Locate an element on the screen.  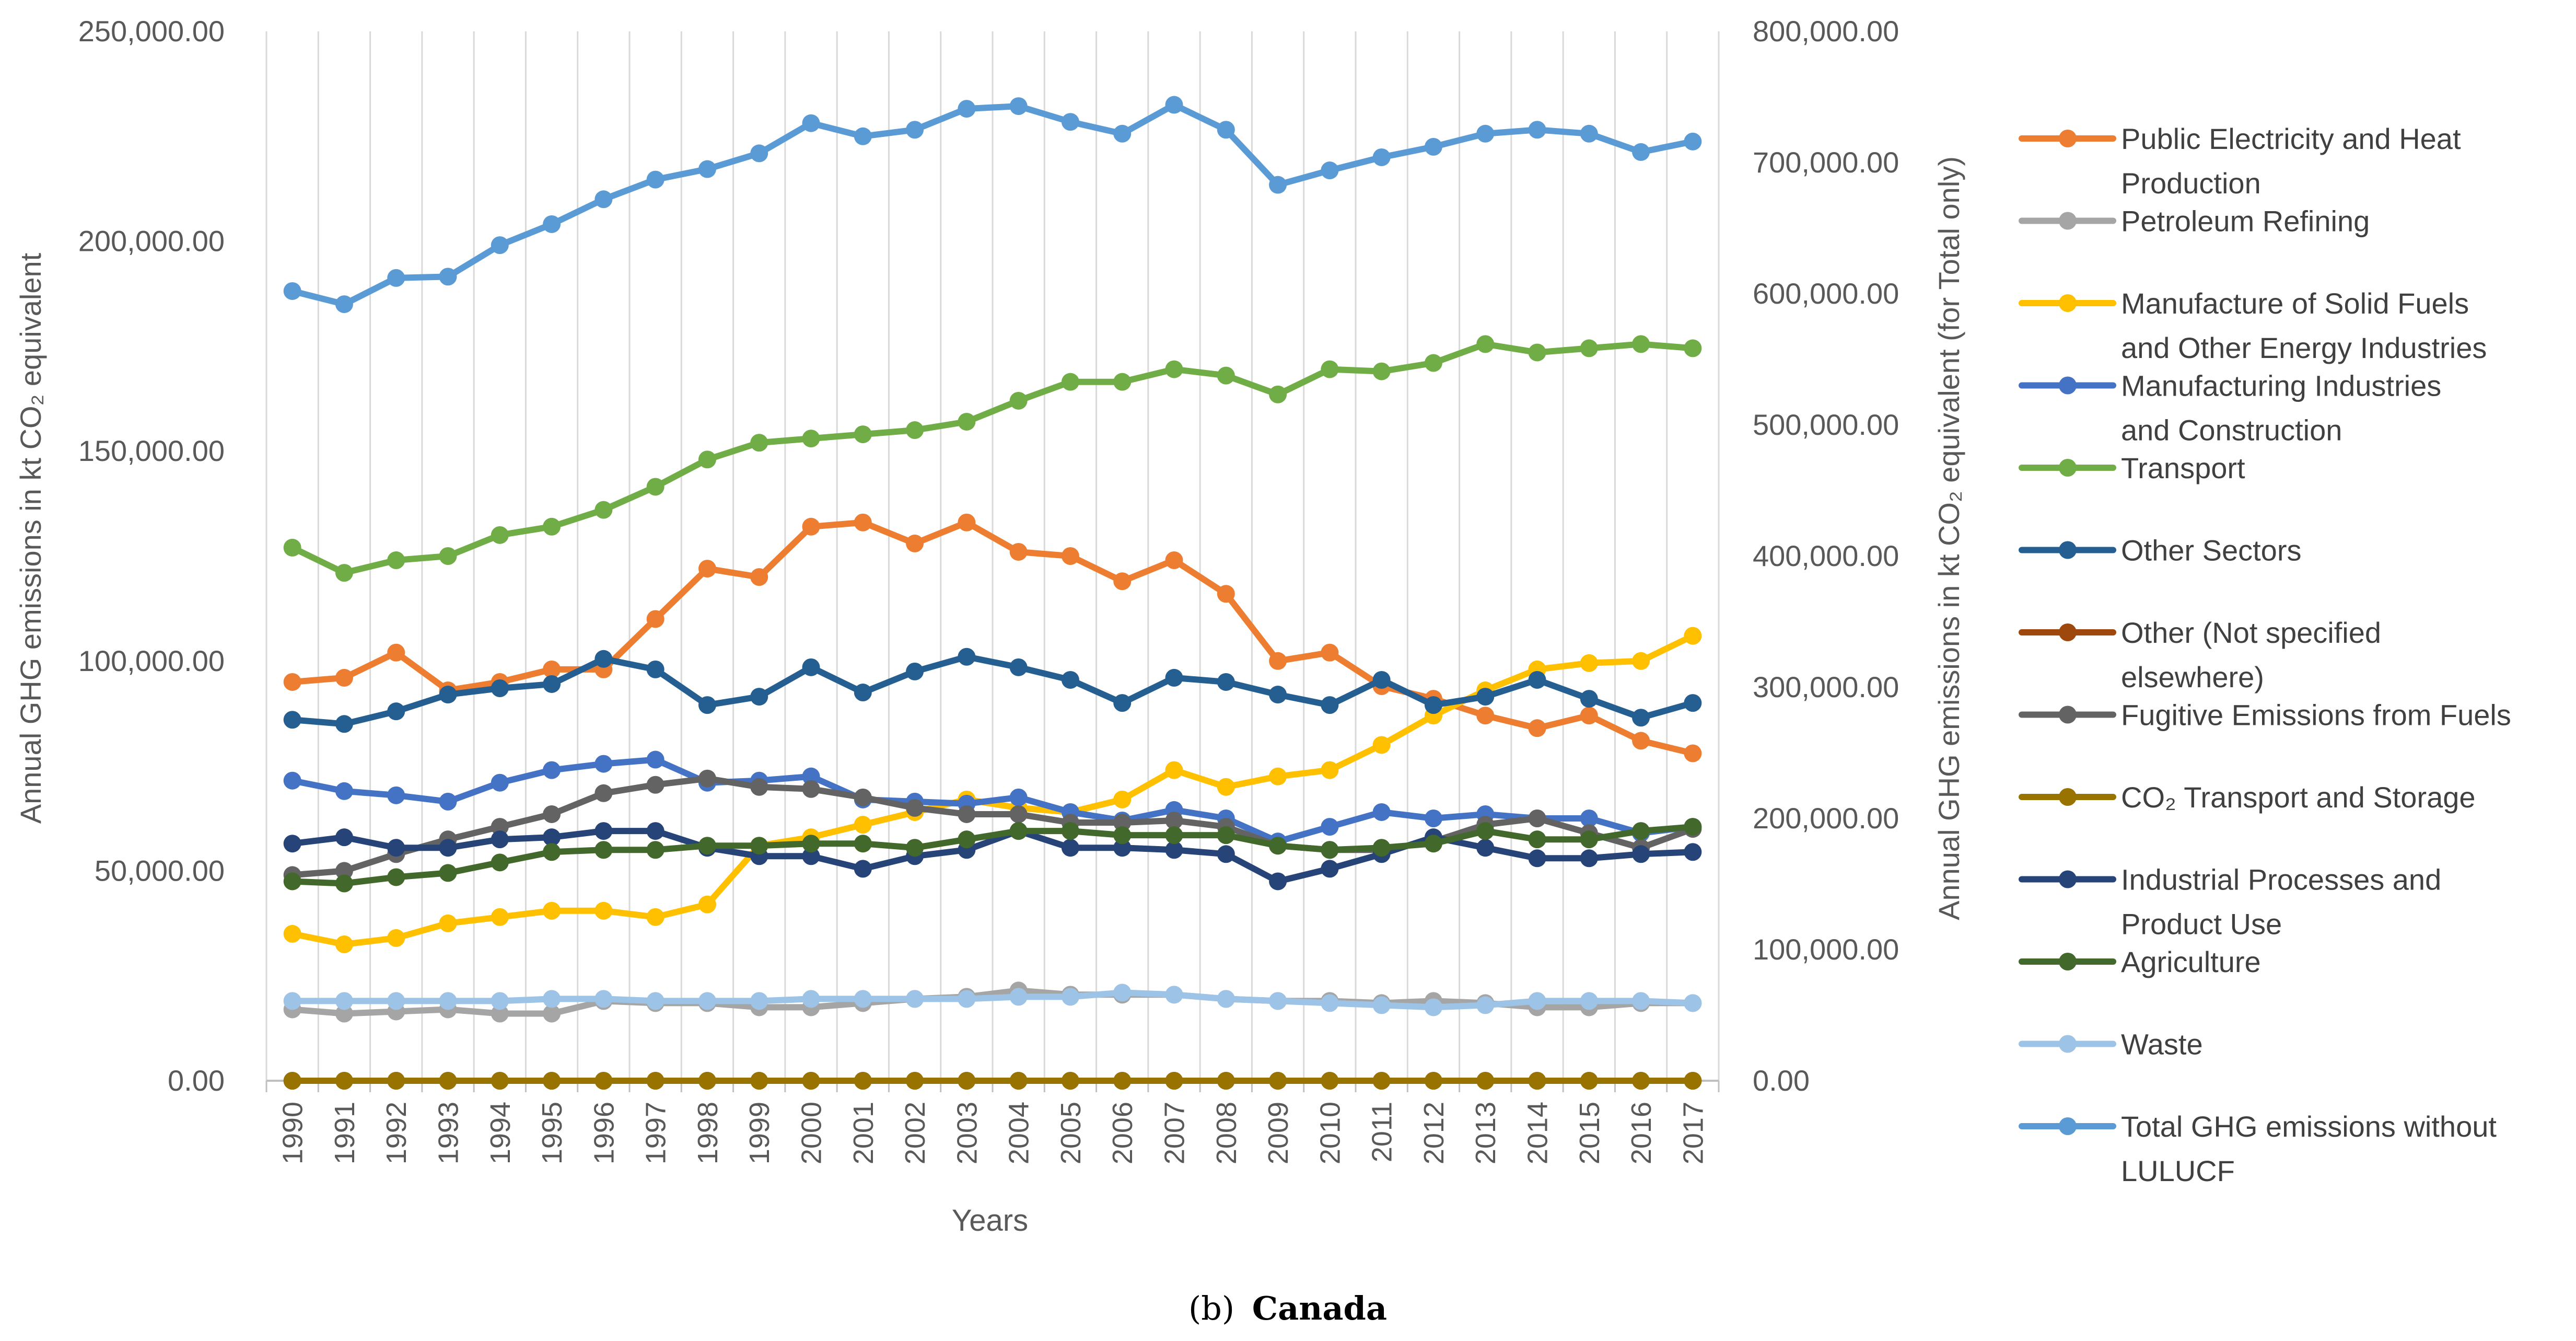
legend-label: and Other Energy Industries is located at coordinates (2304, 348).